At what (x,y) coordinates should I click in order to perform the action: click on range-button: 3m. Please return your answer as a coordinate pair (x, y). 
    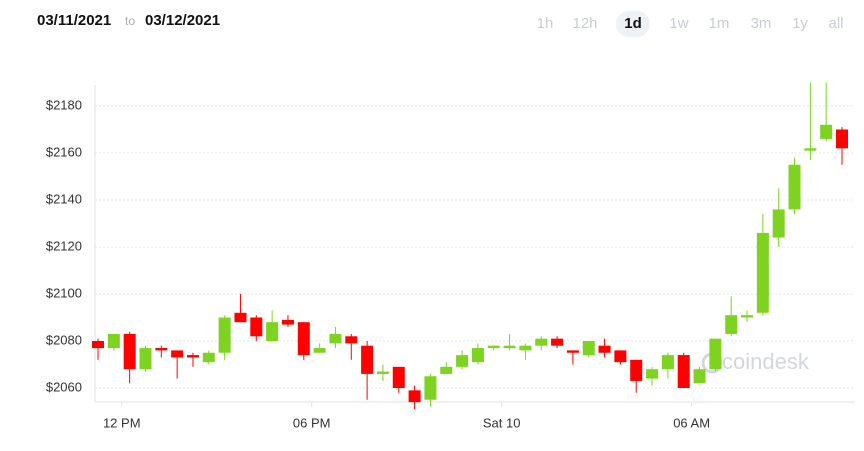
    Looking at the image, I should click on (761, 23).